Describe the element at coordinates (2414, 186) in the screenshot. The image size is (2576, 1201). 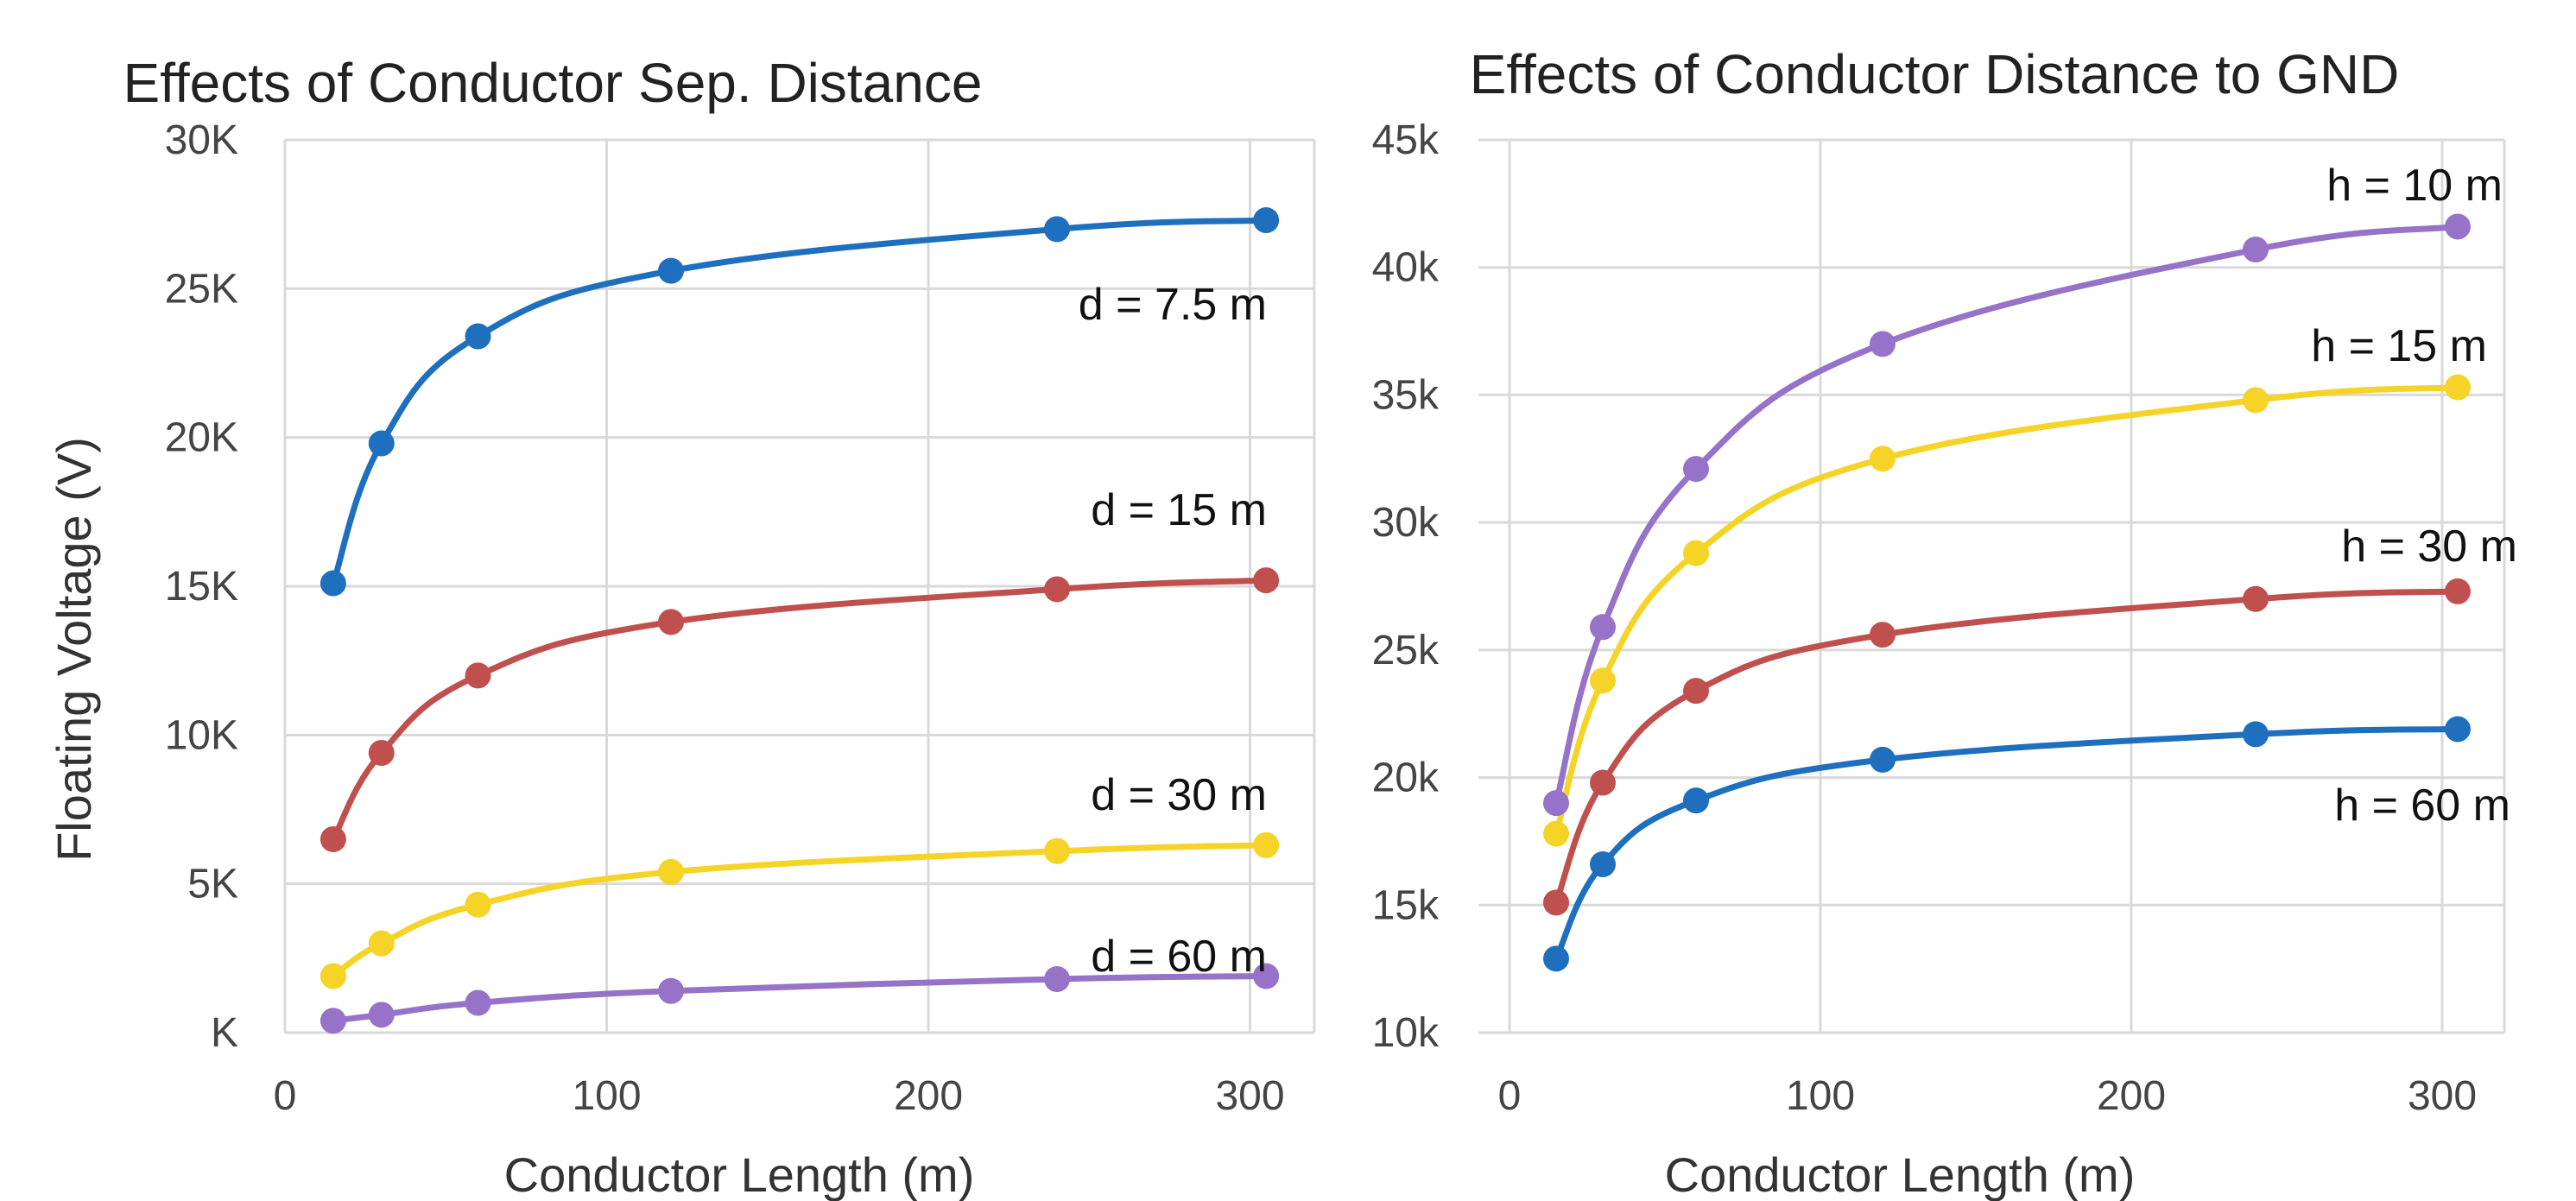
I see `series-label: h = 10 m` at that location.